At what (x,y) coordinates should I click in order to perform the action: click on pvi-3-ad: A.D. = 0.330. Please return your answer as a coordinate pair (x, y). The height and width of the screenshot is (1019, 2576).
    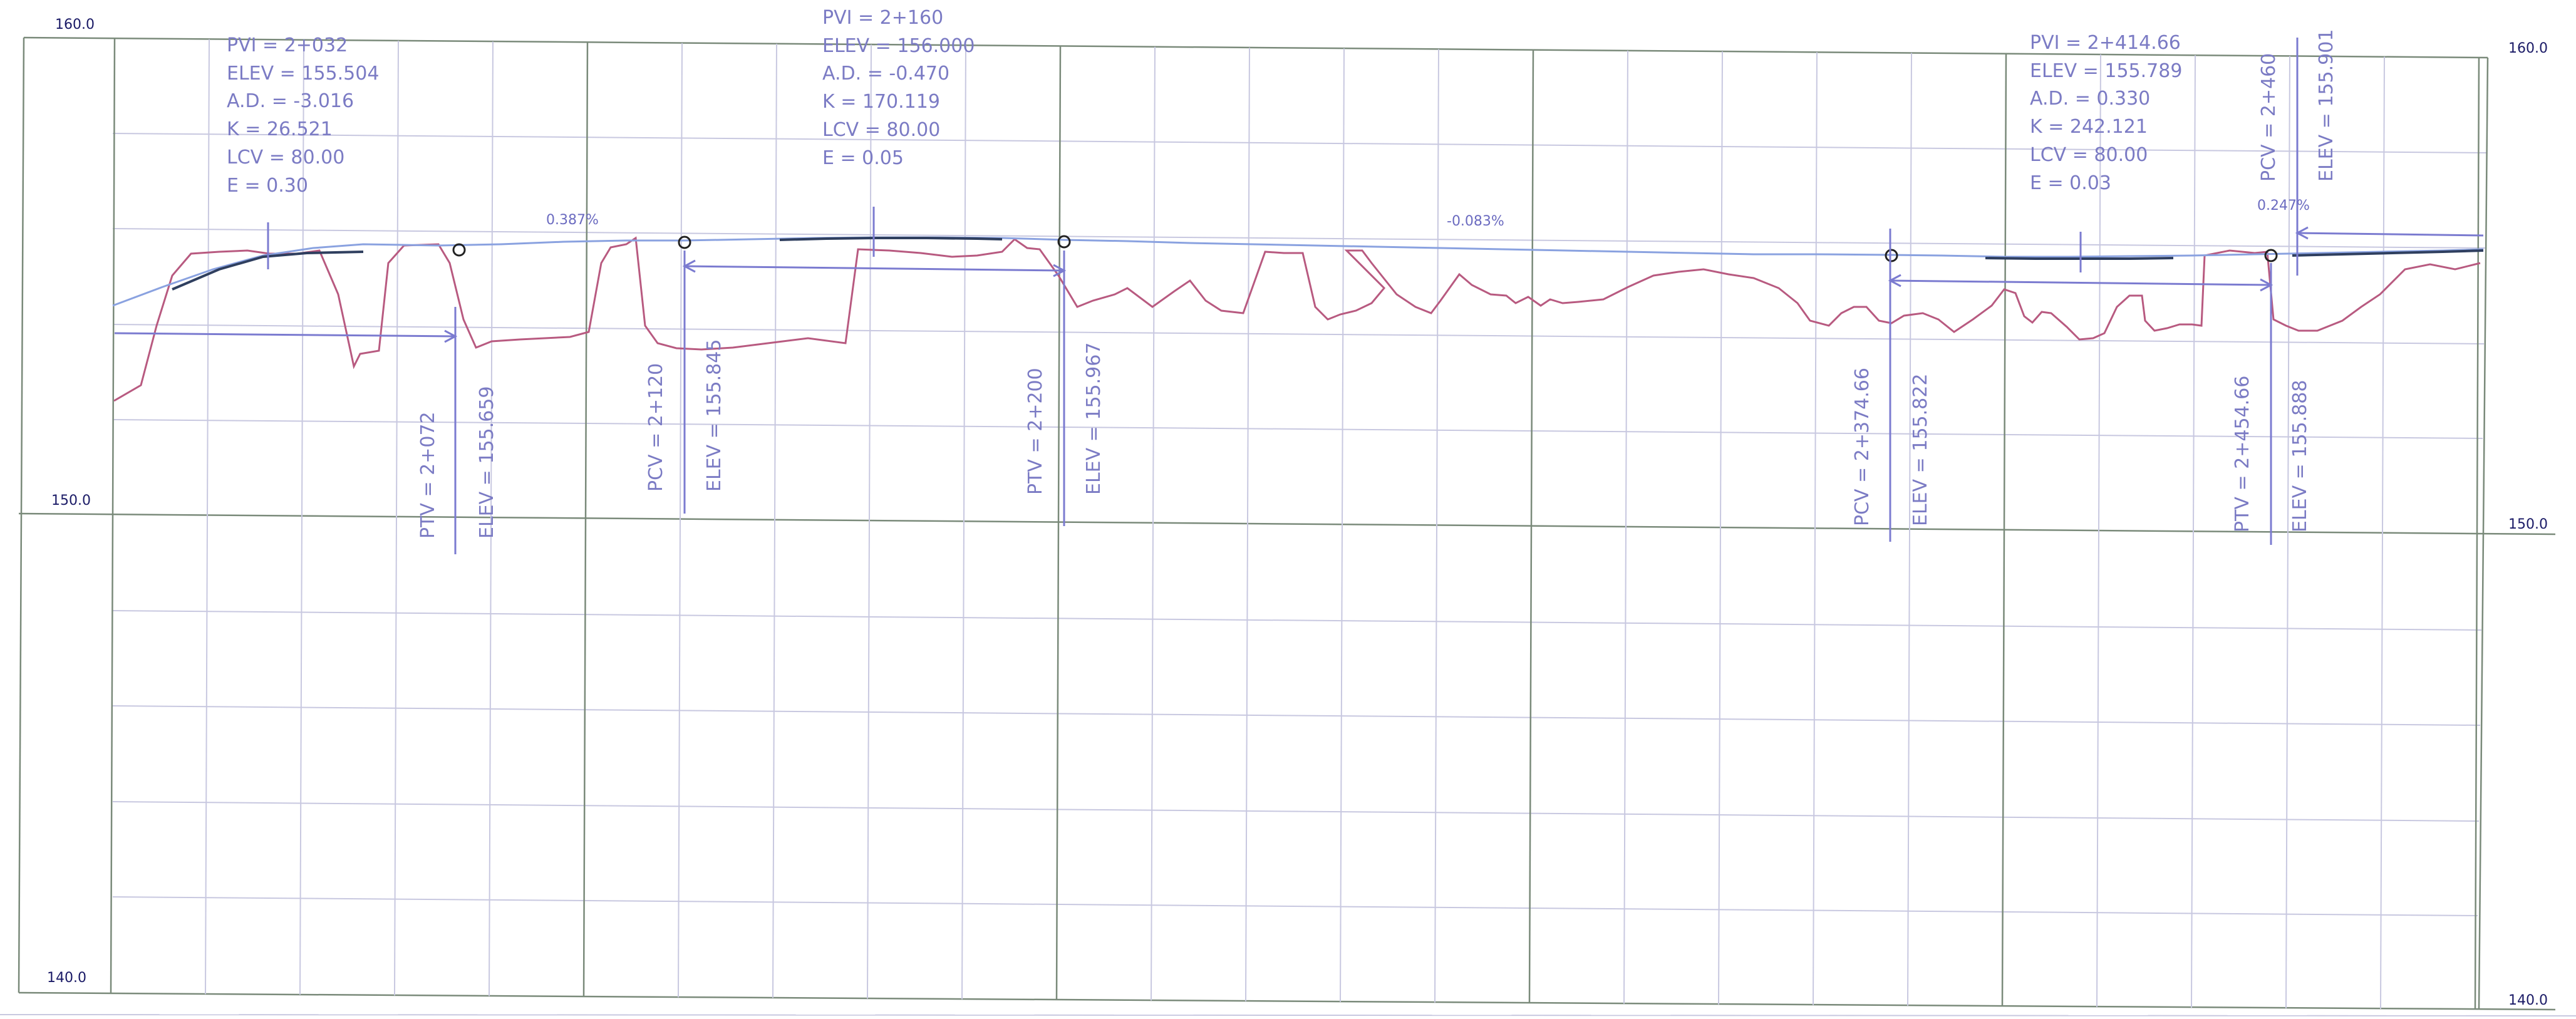
    Looking at the image, I should click on (2090, 99).